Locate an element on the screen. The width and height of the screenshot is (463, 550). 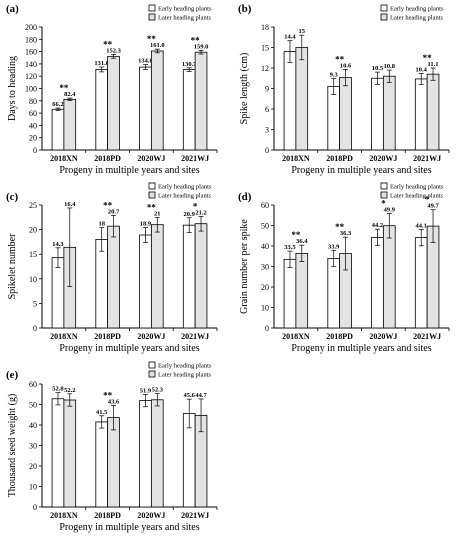
y-tick-label: 120 is located at coordinates (31, 76).